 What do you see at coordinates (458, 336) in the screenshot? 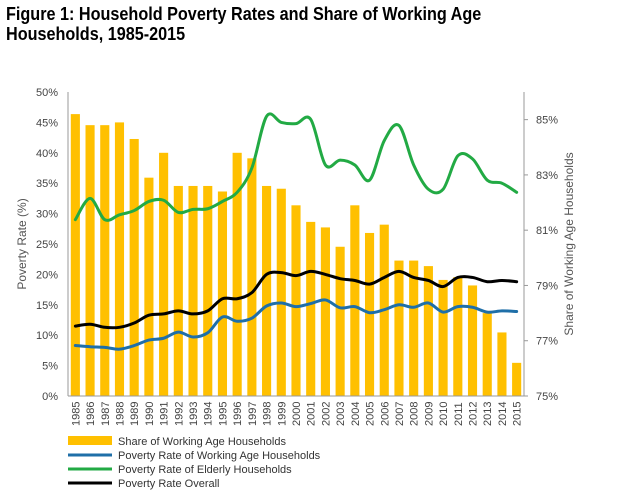
I see `bar-2011` at bounding box center [458, 336].